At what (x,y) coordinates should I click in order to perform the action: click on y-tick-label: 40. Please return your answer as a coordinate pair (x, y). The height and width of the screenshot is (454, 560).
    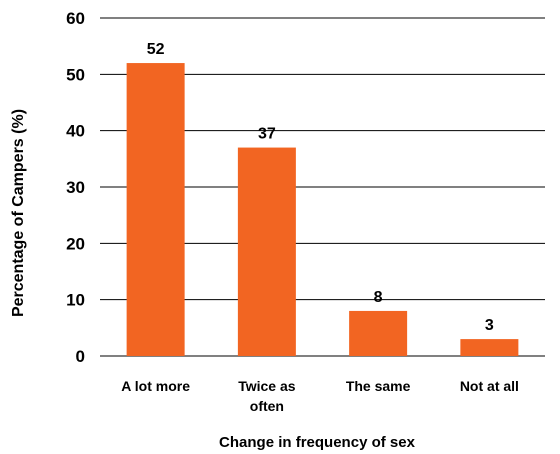
    Looking at the image, I should click on (75, 131).